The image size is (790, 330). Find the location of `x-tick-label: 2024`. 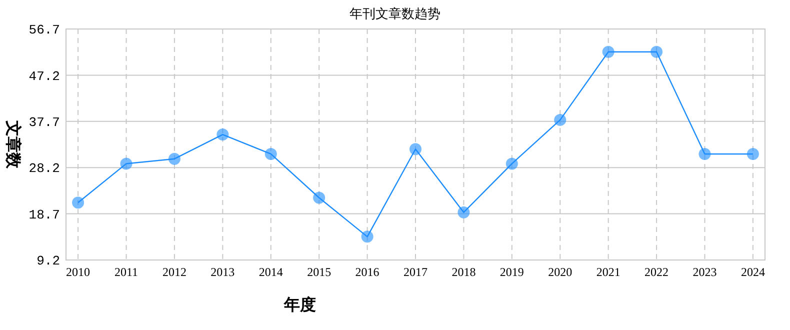

x-tick-label: 2024 is located at coordinates (752, 272).